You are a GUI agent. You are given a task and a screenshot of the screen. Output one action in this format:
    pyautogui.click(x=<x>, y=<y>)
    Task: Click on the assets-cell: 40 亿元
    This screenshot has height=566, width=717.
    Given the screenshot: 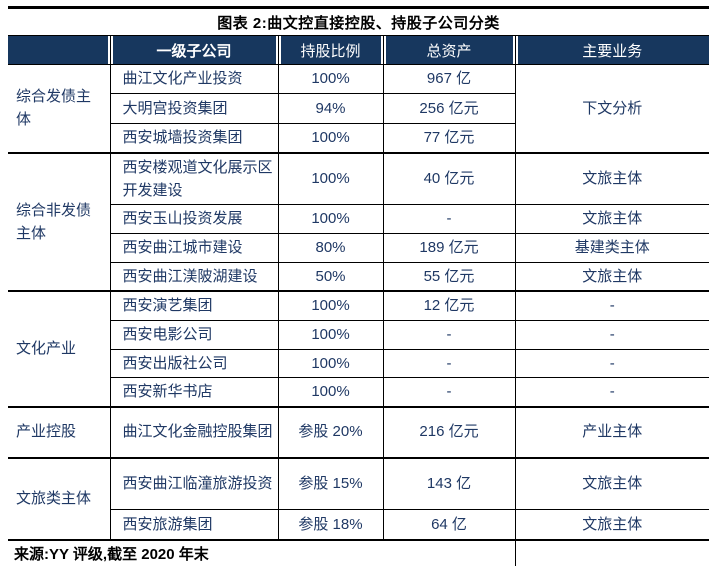 What is the action you would take?
    pyautogui.click(x=449, y=178)
    